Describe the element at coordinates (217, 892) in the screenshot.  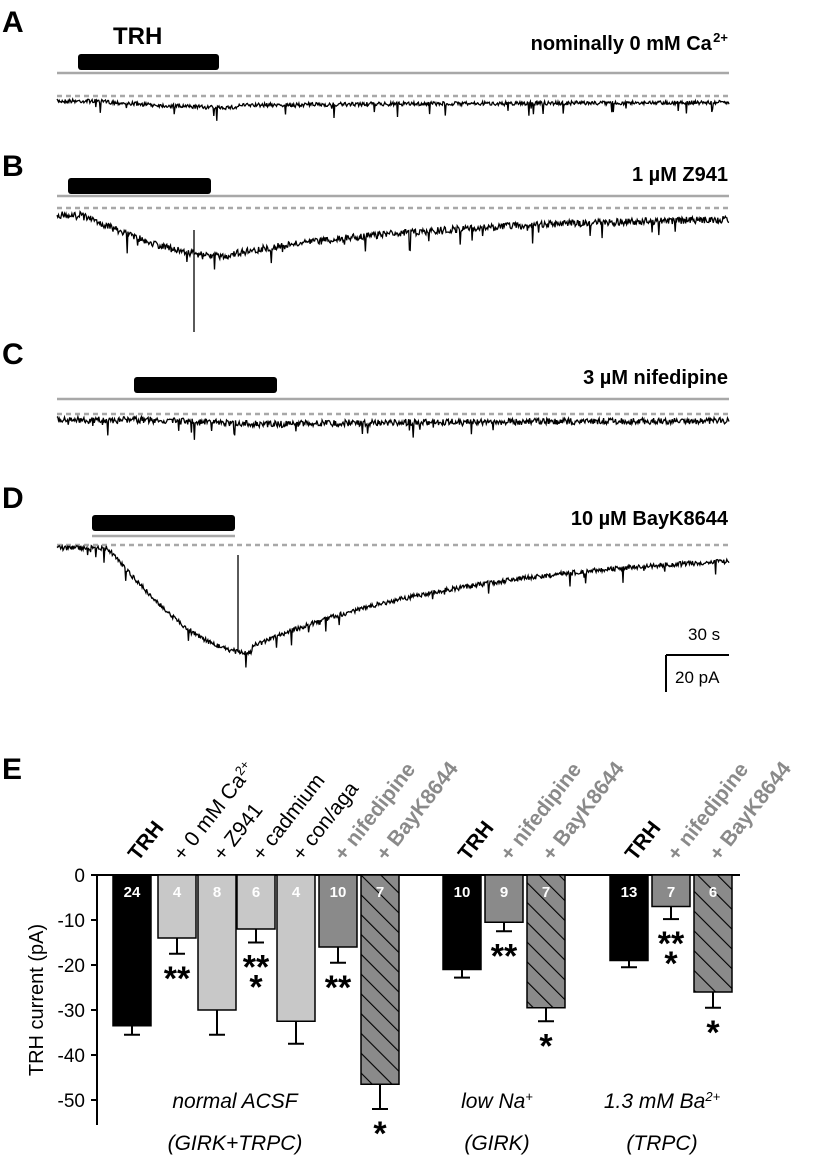
I see `n-label: 8` at that location.